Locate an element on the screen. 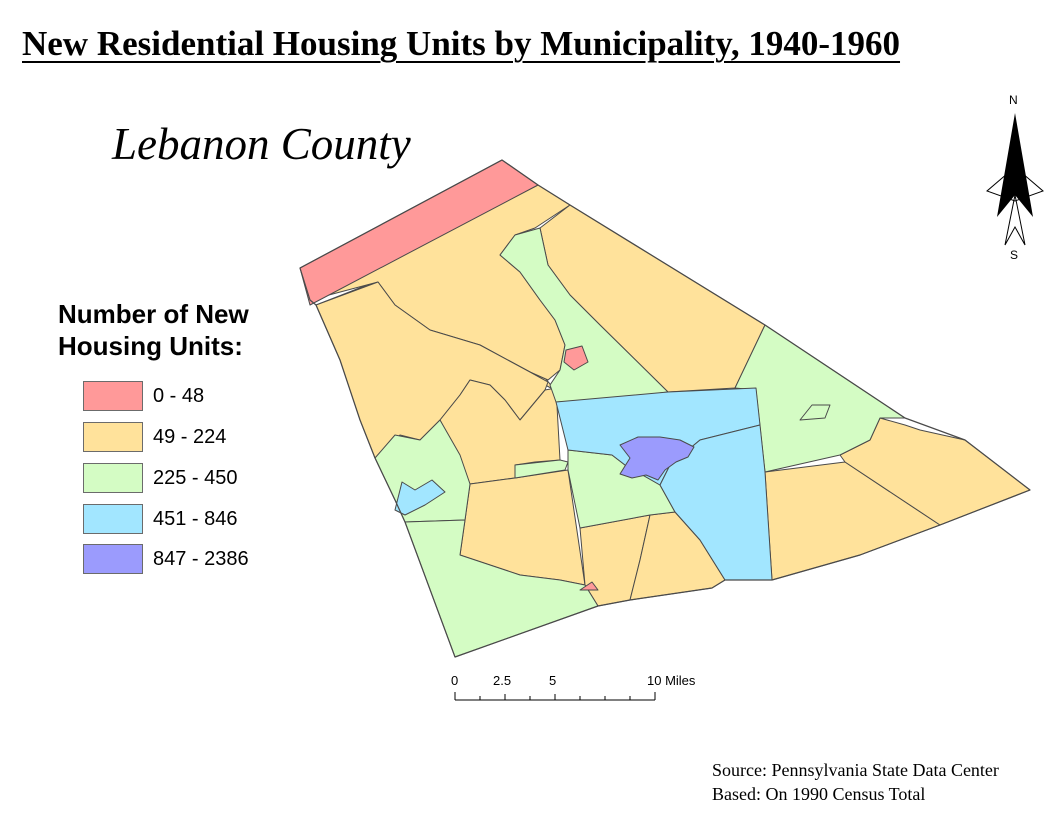 The image size is (1056, 816). municipality-lebanon-city is located at coordinates (657, 458).